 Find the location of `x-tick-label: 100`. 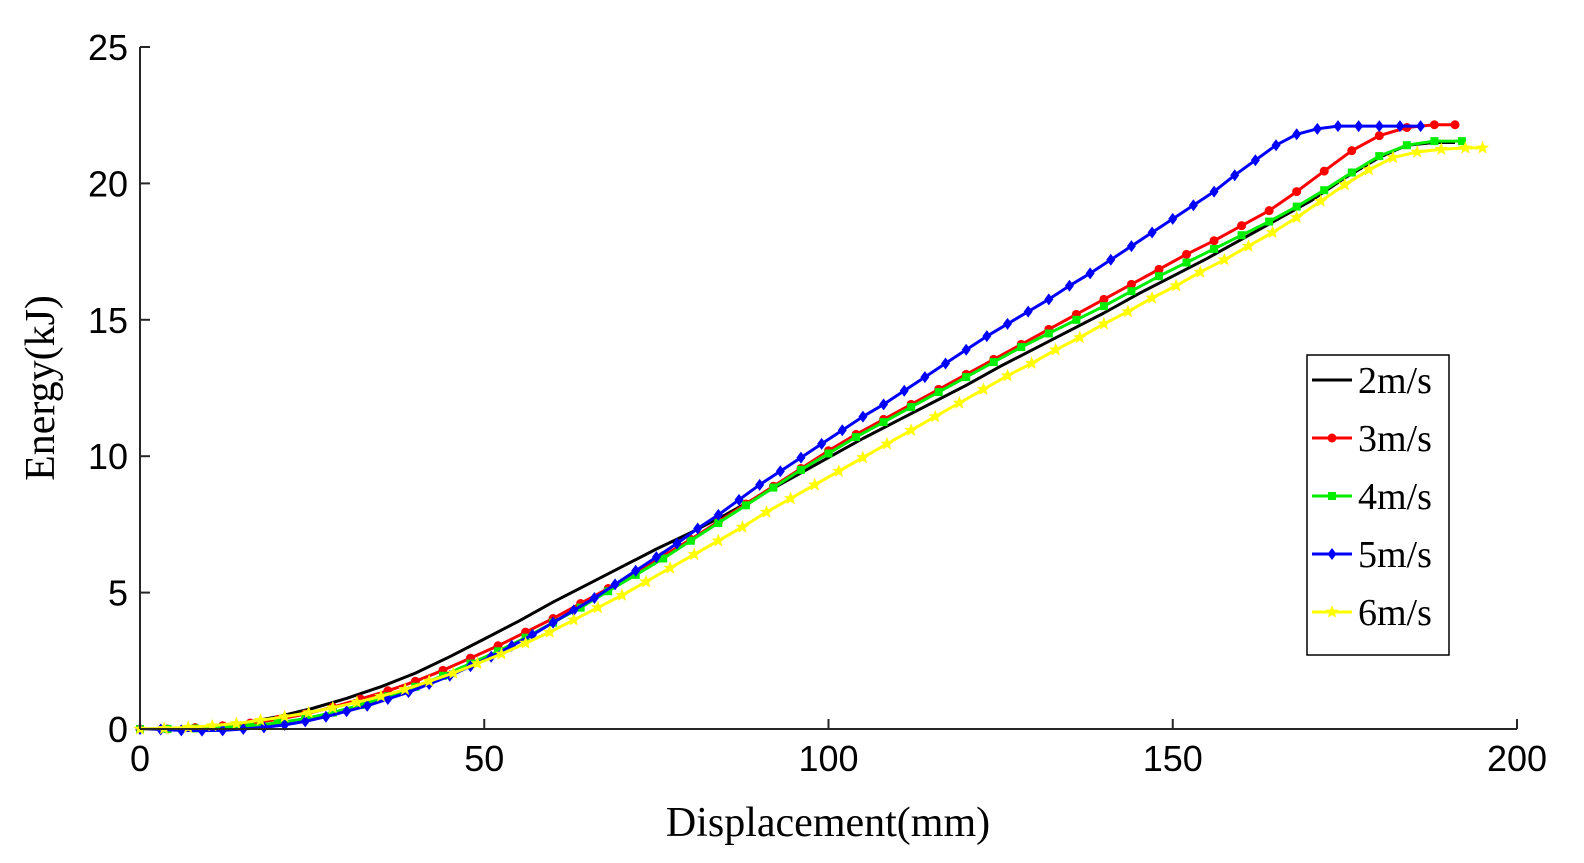

x-tick-label: 100 is located at coordinates (828, 758).